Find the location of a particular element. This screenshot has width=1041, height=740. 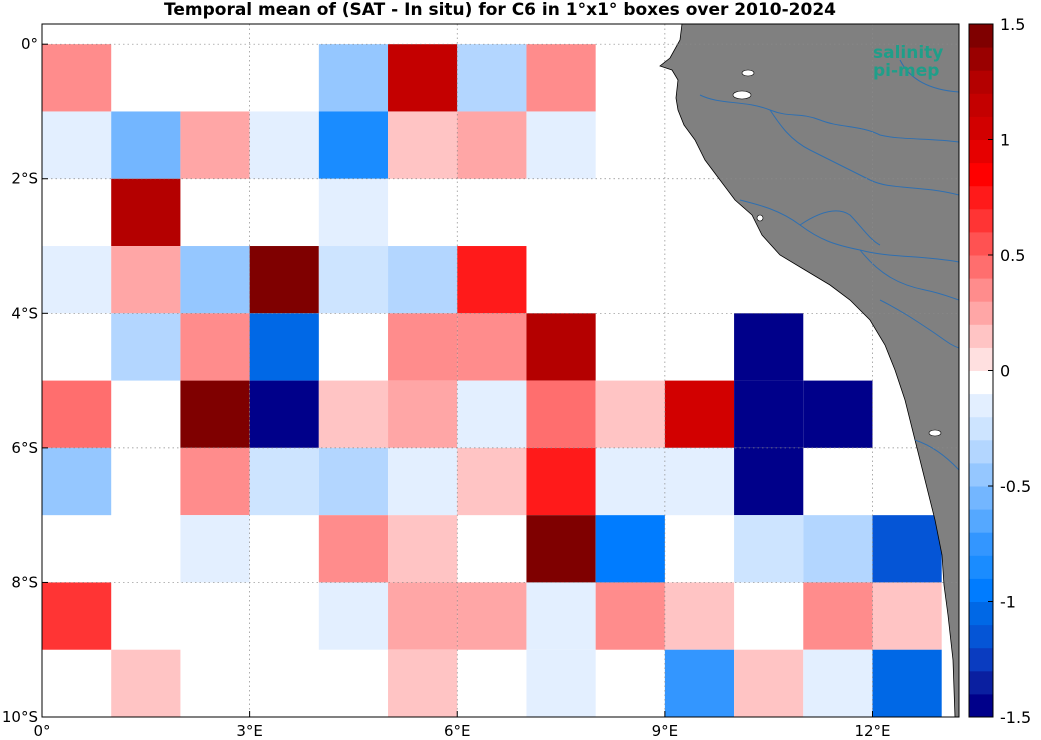

y-axis: 0° 2°S 4°S 6°S 8°S 10°S is located at coordinates (25, 380).